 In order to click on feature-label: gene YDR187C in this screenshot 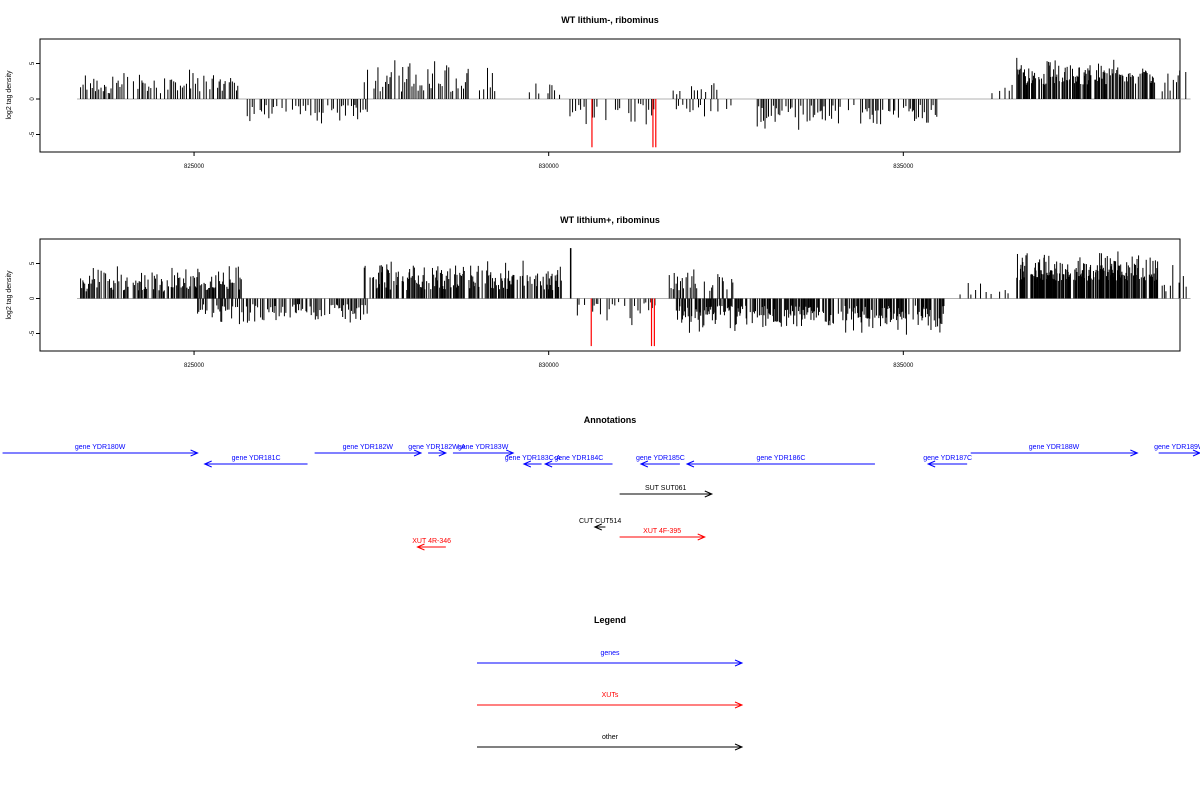, I will do `click(947, 458)`.